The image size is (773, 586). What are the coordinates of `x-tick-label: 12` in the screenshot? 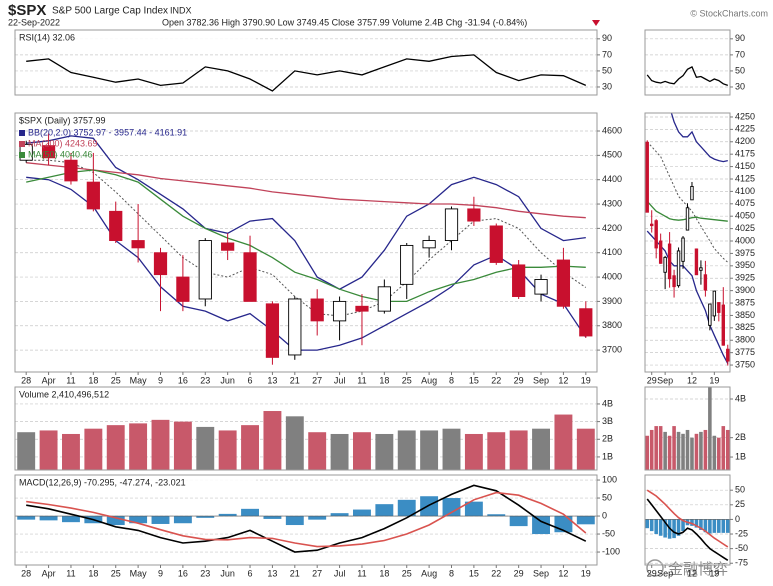 It's located at (563, 573).